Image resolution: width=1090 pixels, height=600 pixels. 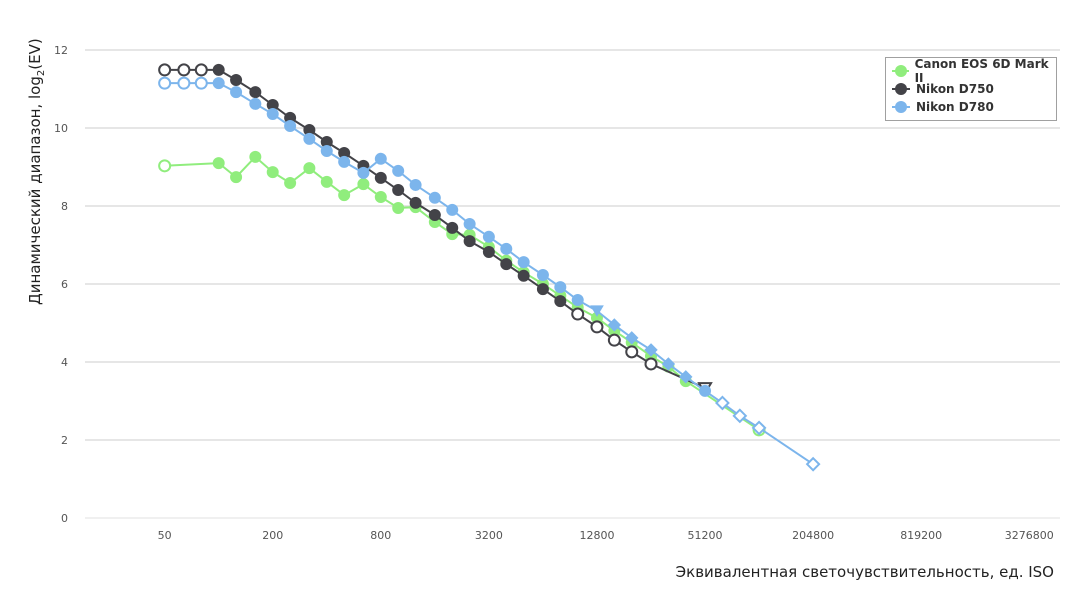 What do you see at coordinates (64, 284) in the screenshot?
I see `y-tick-label: 6` at bounding box center [64, 284].